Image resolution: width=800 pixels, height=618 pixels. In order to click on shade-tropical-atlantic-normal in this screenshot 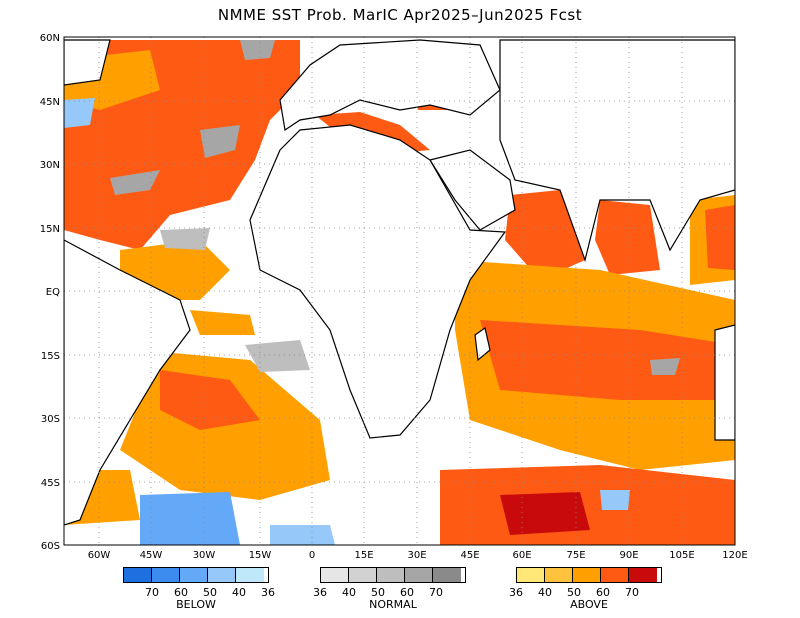, I will do `click(185, 239)`.